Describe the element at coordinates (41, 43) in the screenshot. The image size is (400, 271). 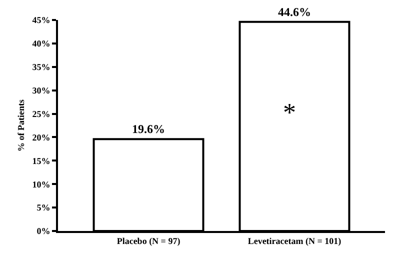
I see `y-tick-label: 40%` at that location.